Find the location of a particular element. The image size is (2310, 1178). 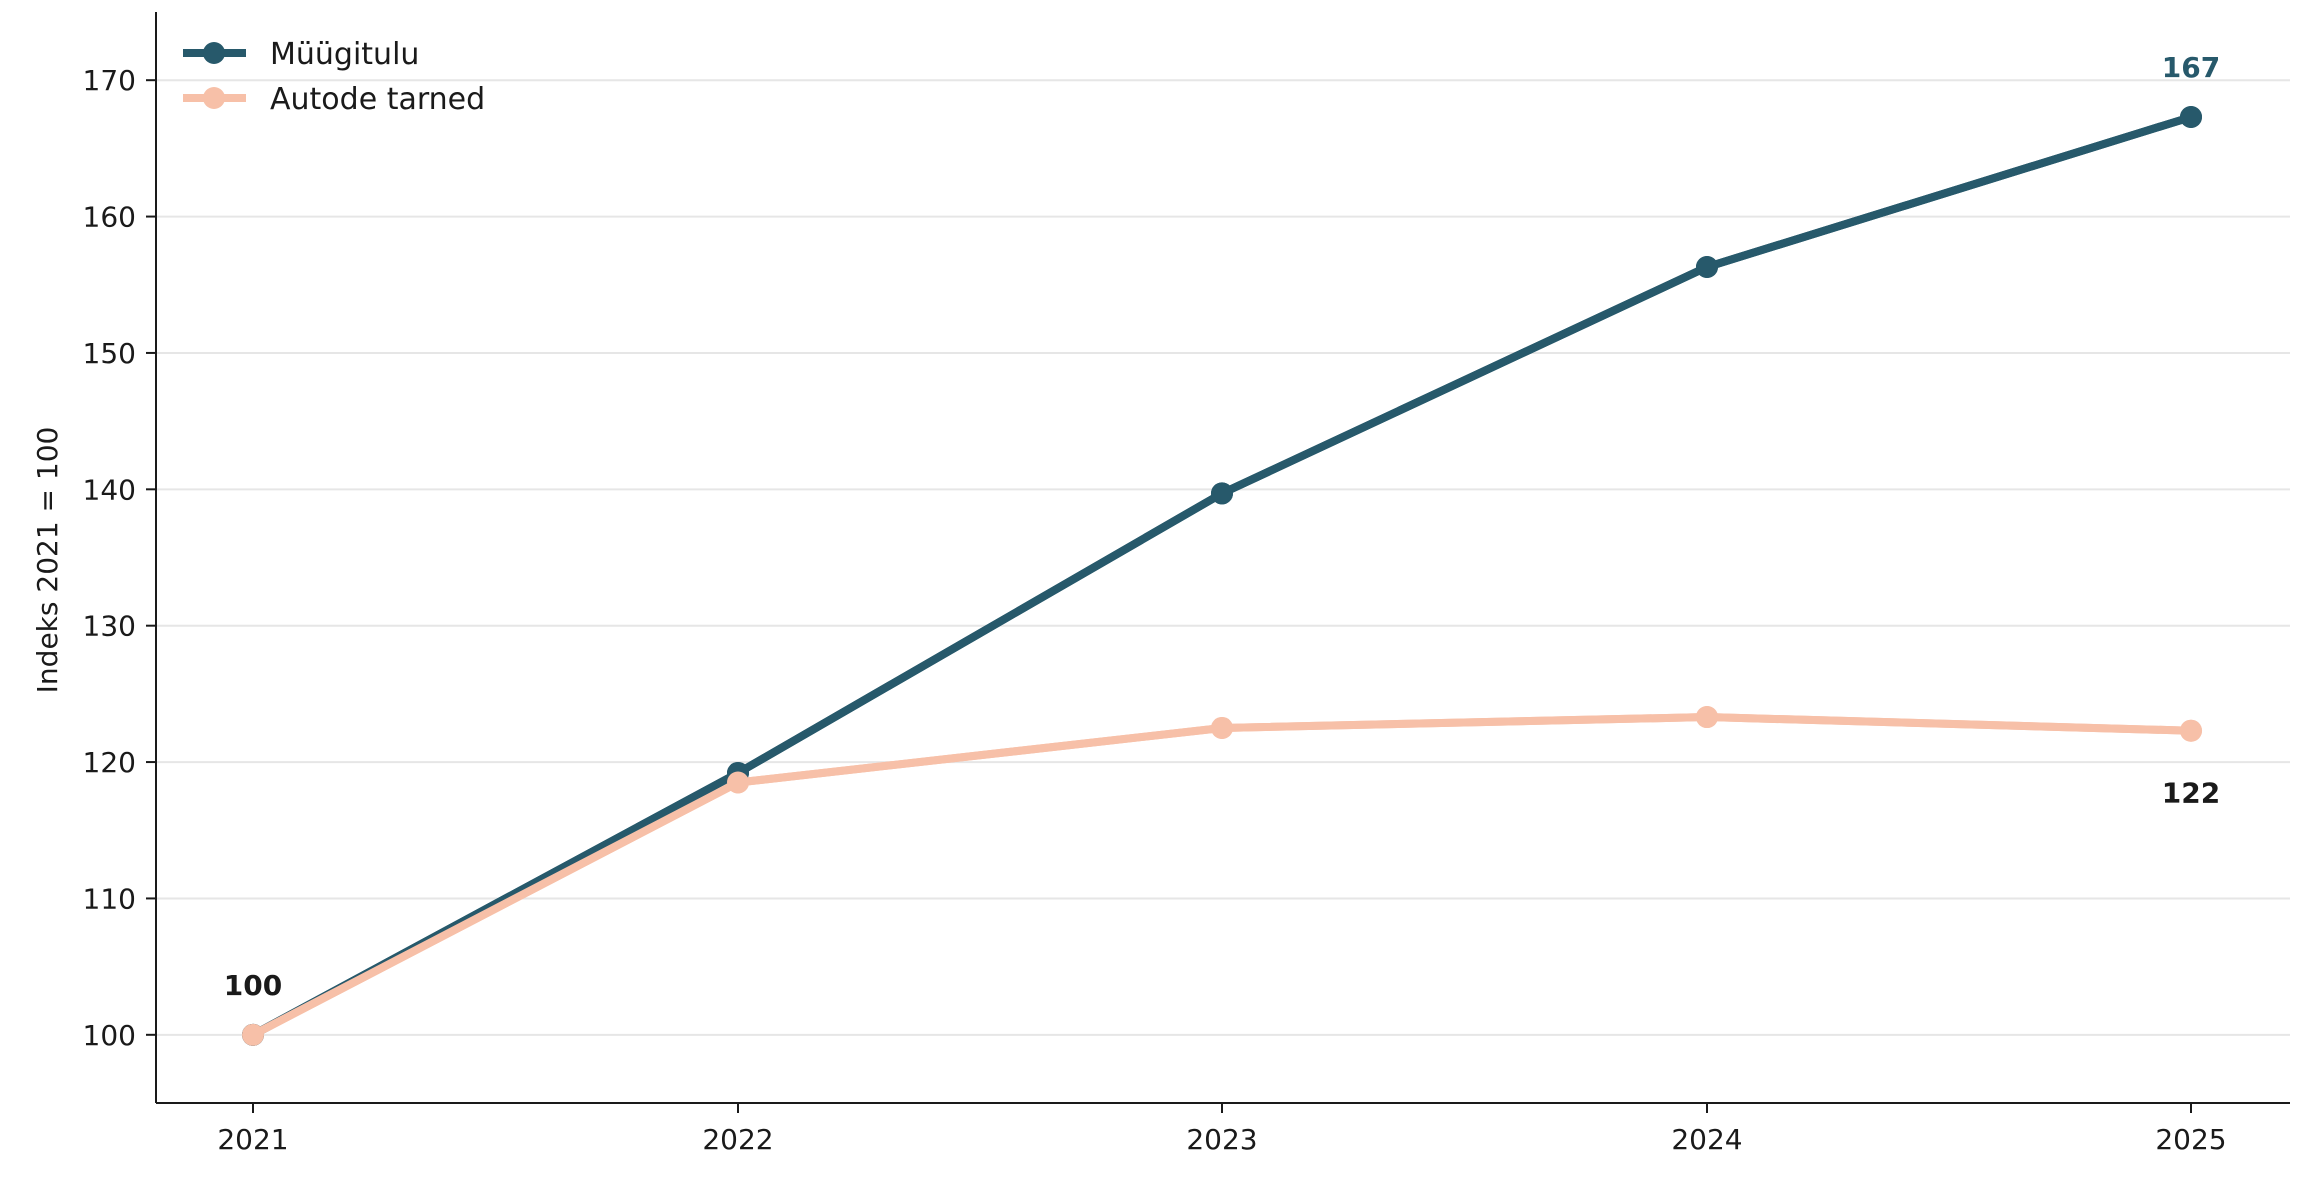

y-tick-label: 130 is located at coordinates (109, 626).